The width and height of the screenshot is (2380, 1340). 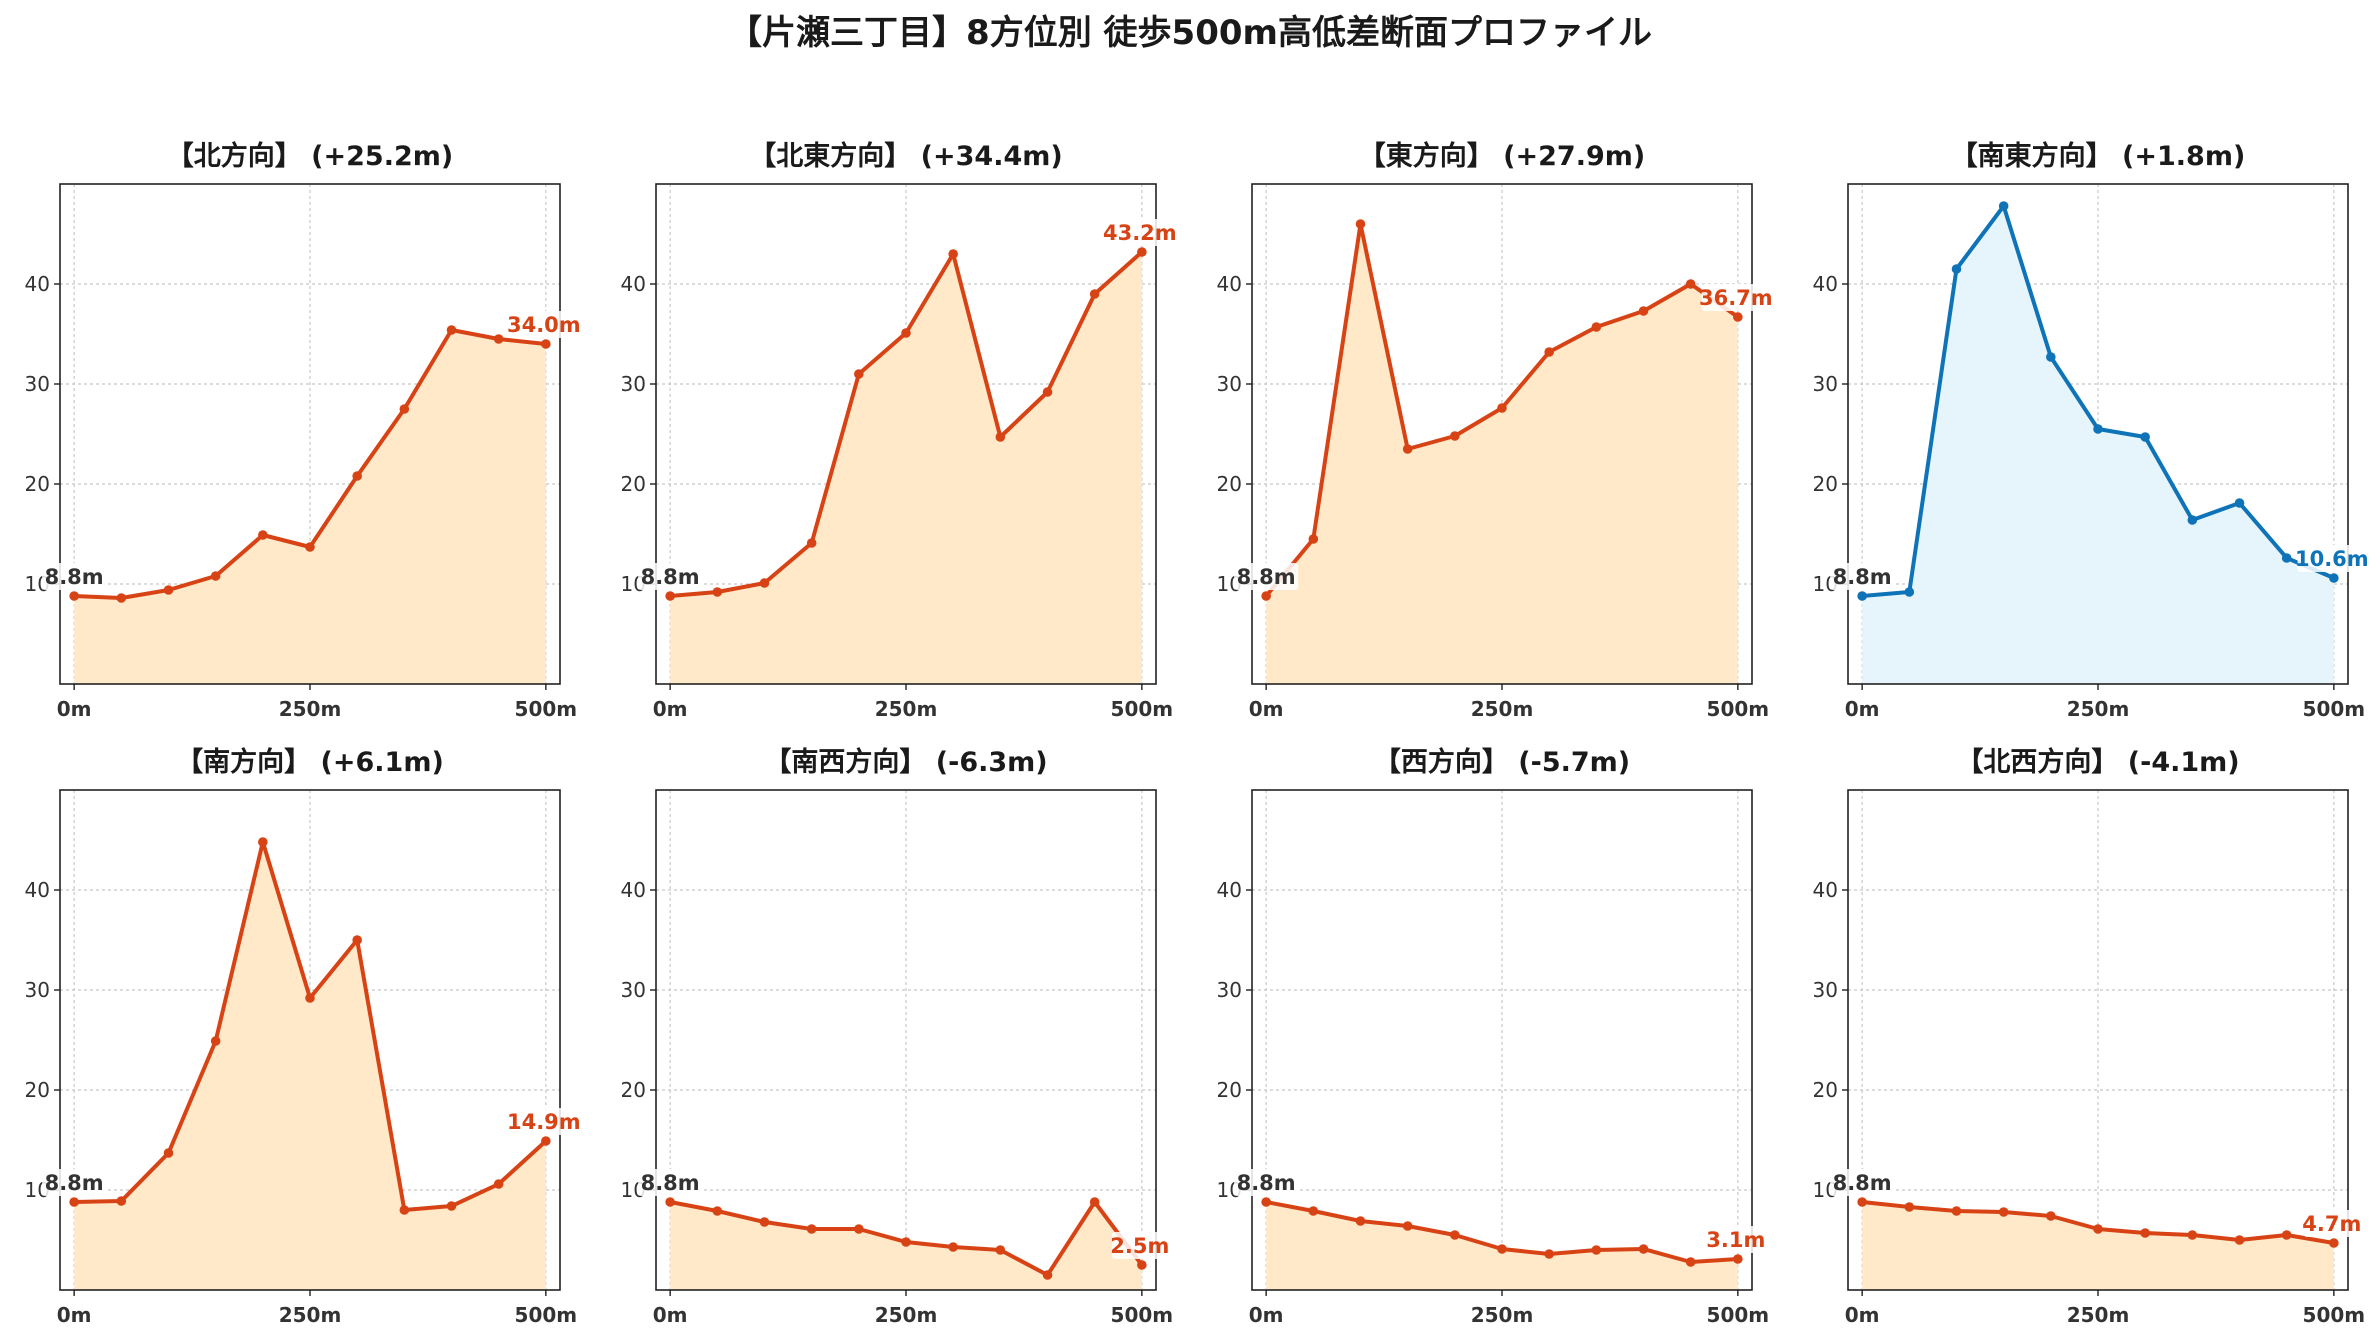 I want to click on subplot-title: 【東方向】 (+27.9m), so click(x=1502, y=156).